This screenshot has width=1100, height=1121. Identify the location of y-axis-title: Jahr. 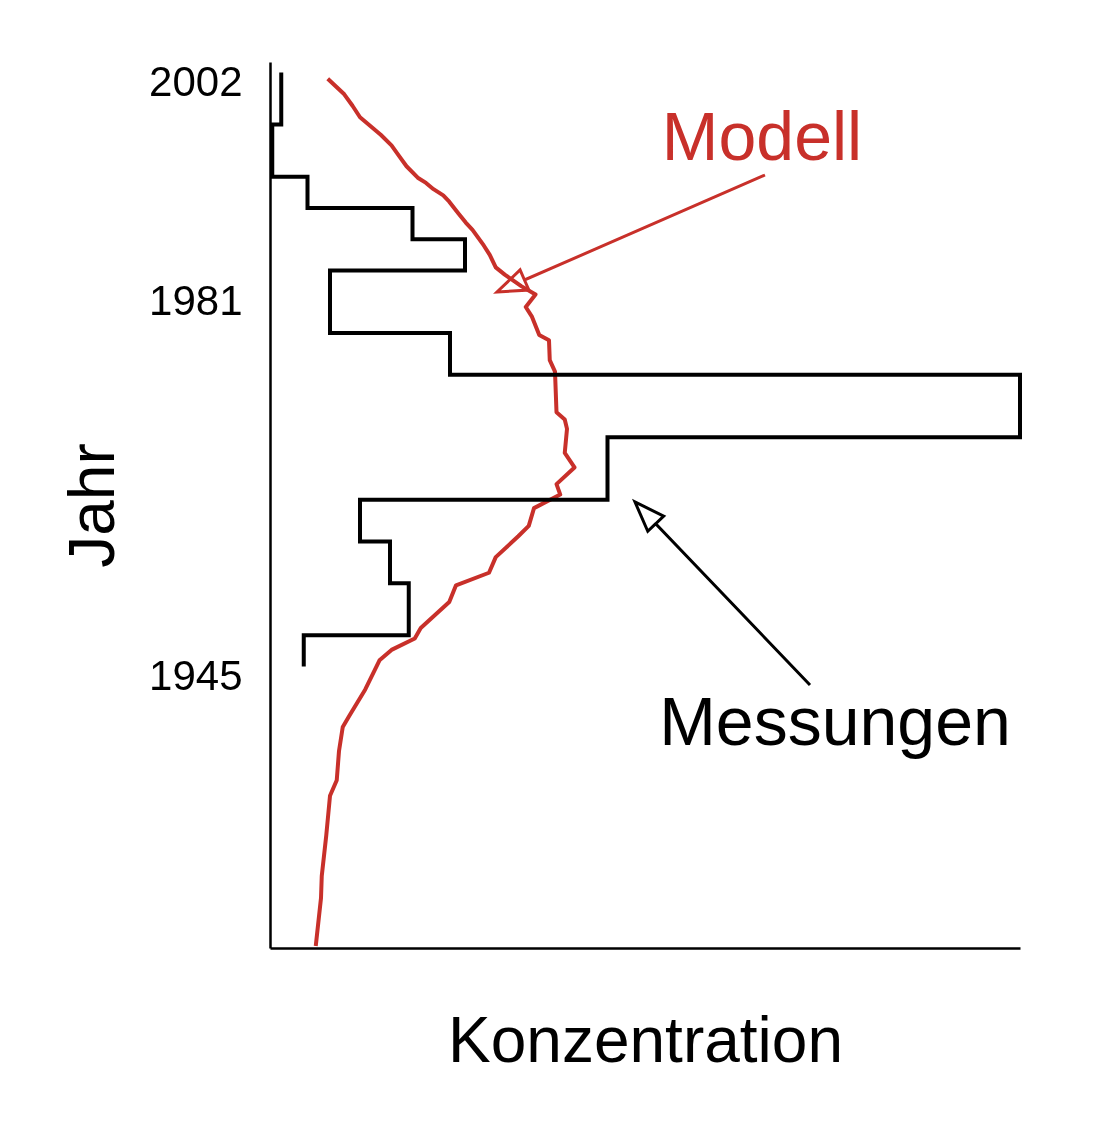
(92, 505).